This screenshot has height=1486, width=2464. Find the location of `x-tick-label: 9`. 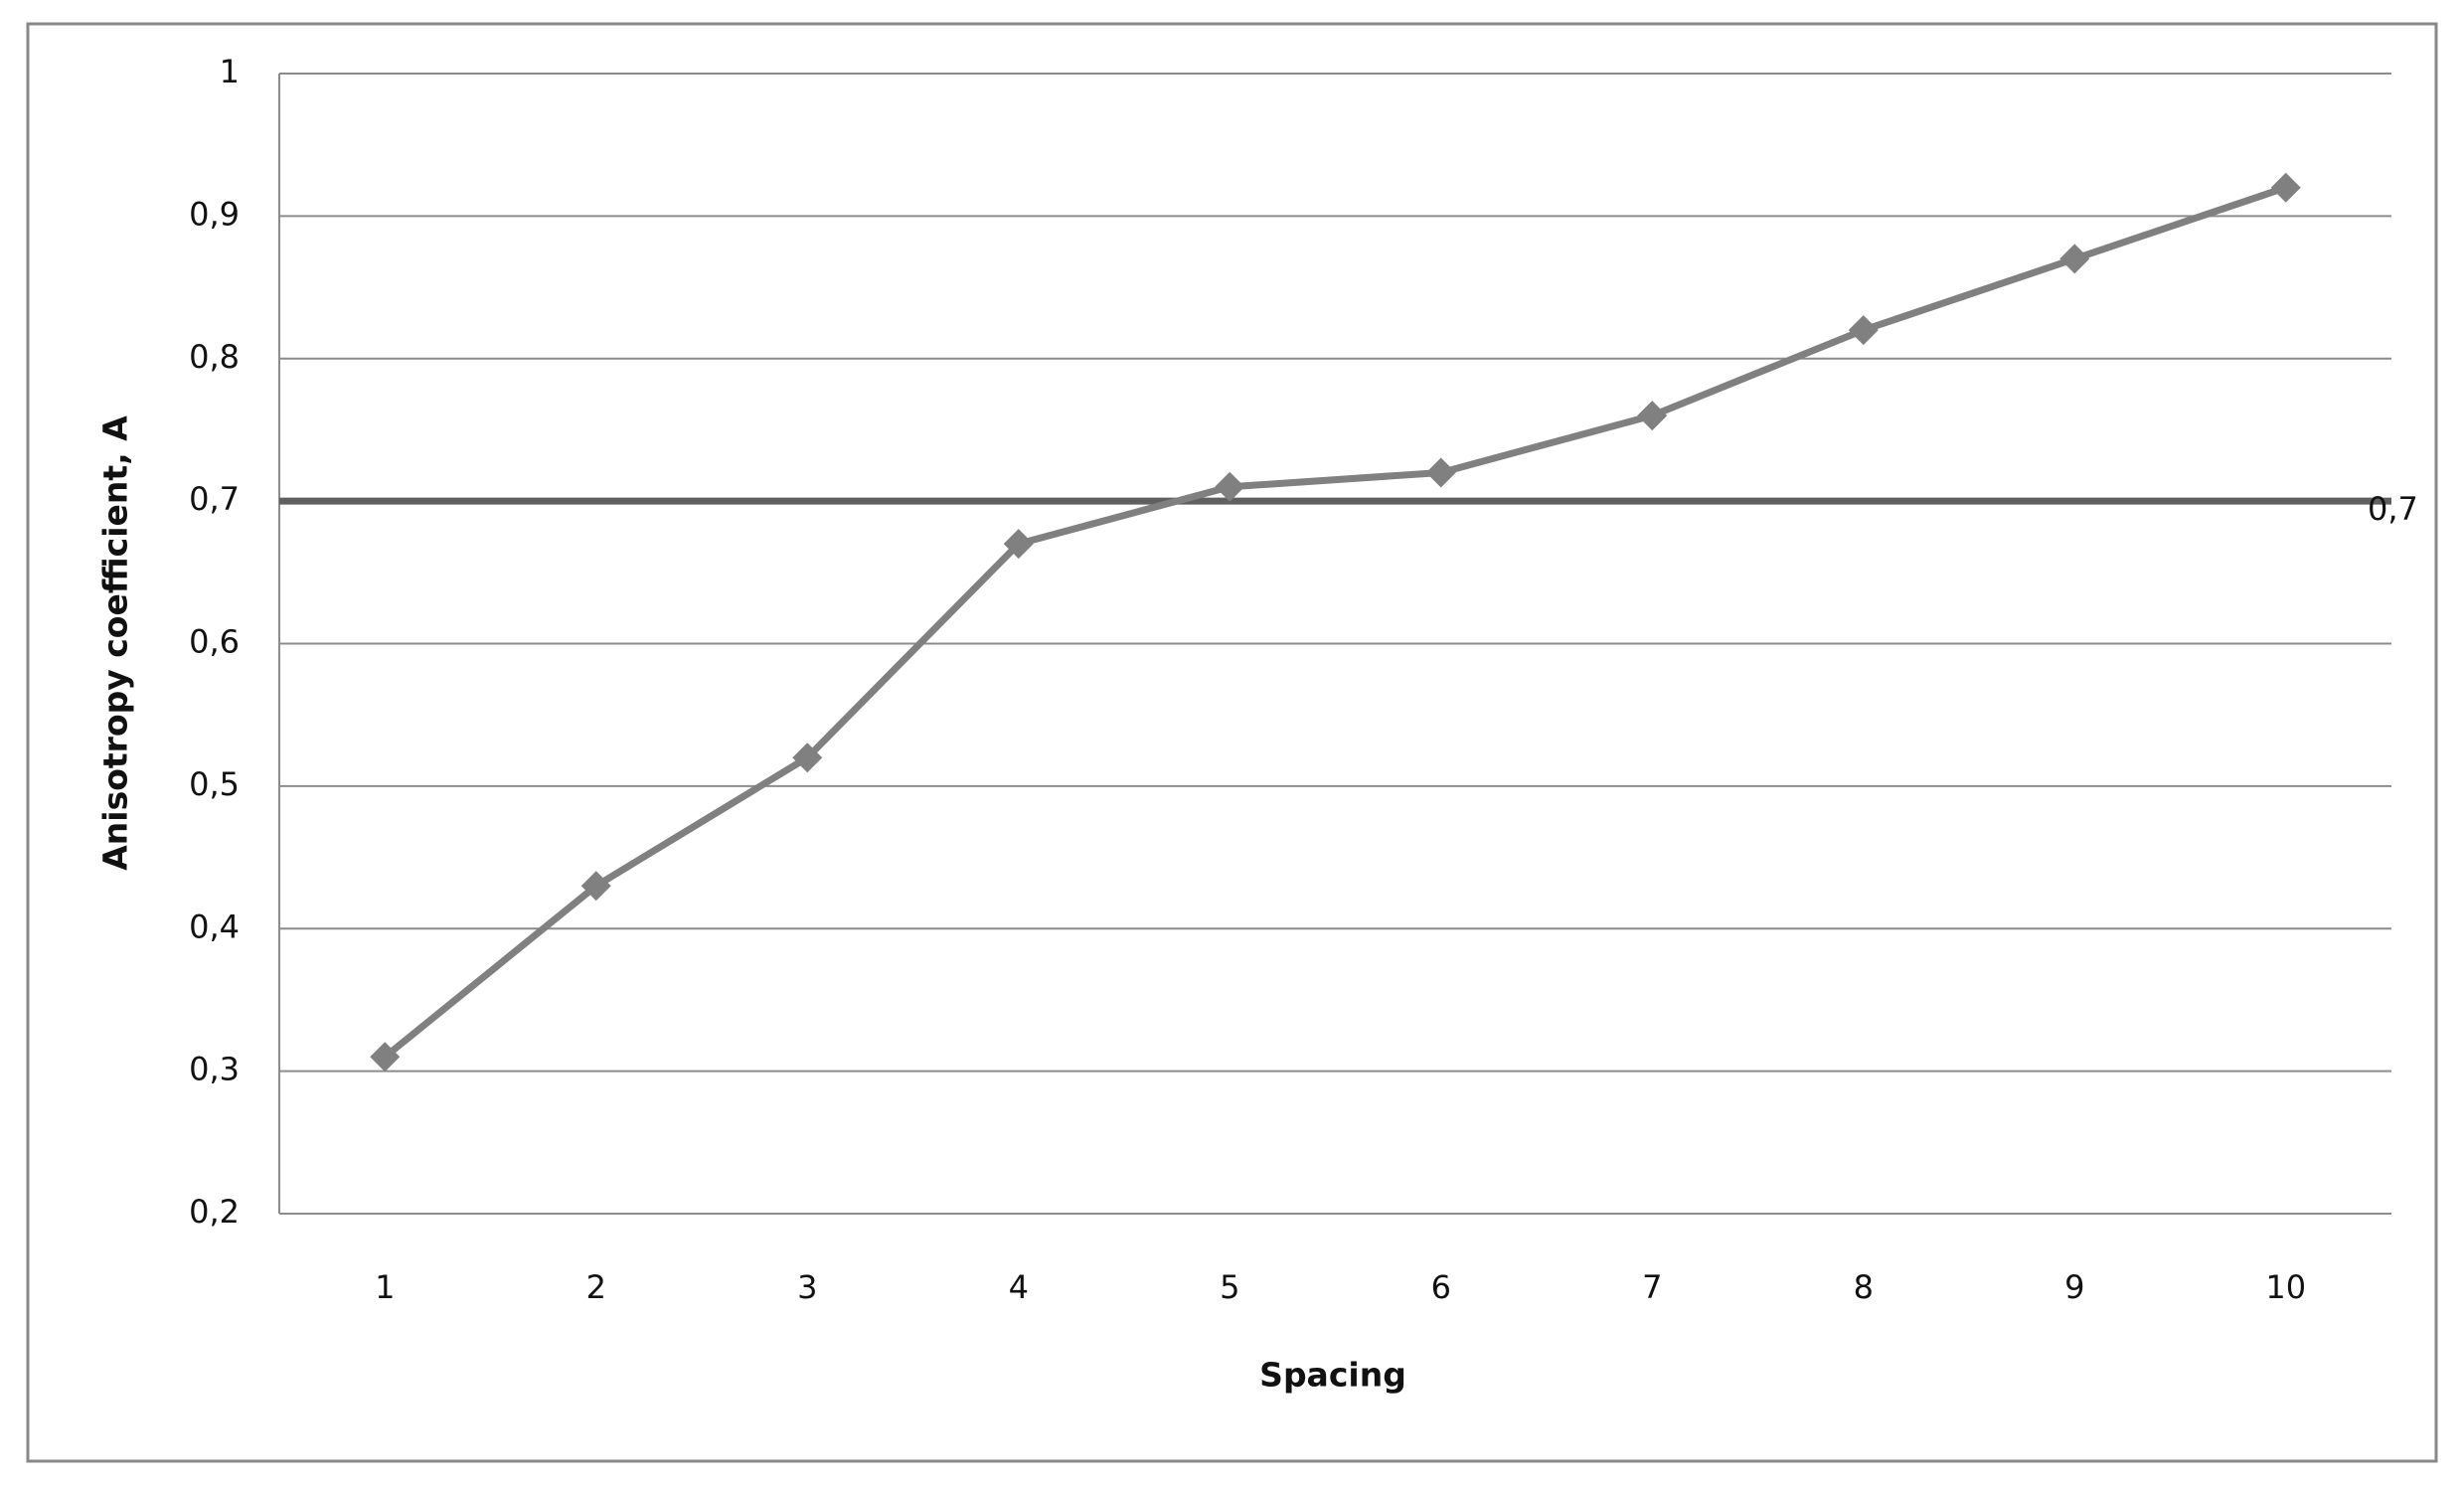

x-tick-label: 9 is located at coordinates (2074, 1287).